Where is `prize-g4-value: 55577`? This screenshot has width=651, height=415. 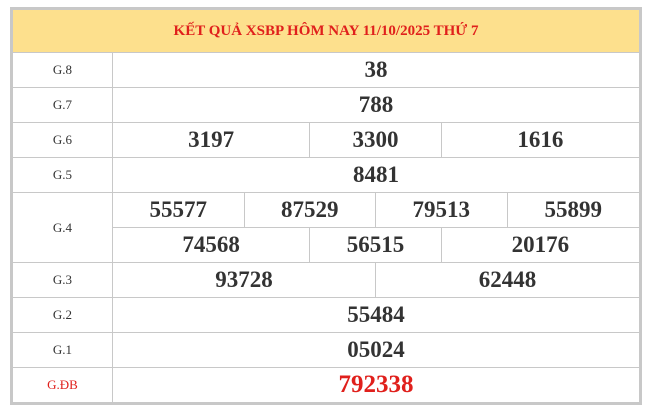 prize-g4-value: 55577 is located at coordinates (179, 210).